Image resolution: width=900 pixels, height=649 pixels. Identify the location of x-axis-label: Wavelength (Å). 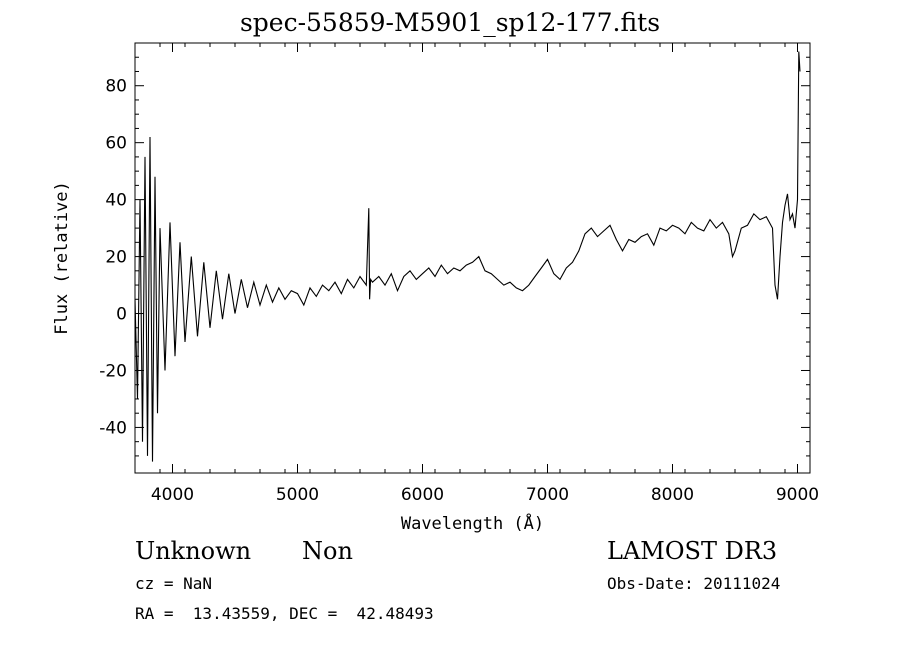
(472, 523).